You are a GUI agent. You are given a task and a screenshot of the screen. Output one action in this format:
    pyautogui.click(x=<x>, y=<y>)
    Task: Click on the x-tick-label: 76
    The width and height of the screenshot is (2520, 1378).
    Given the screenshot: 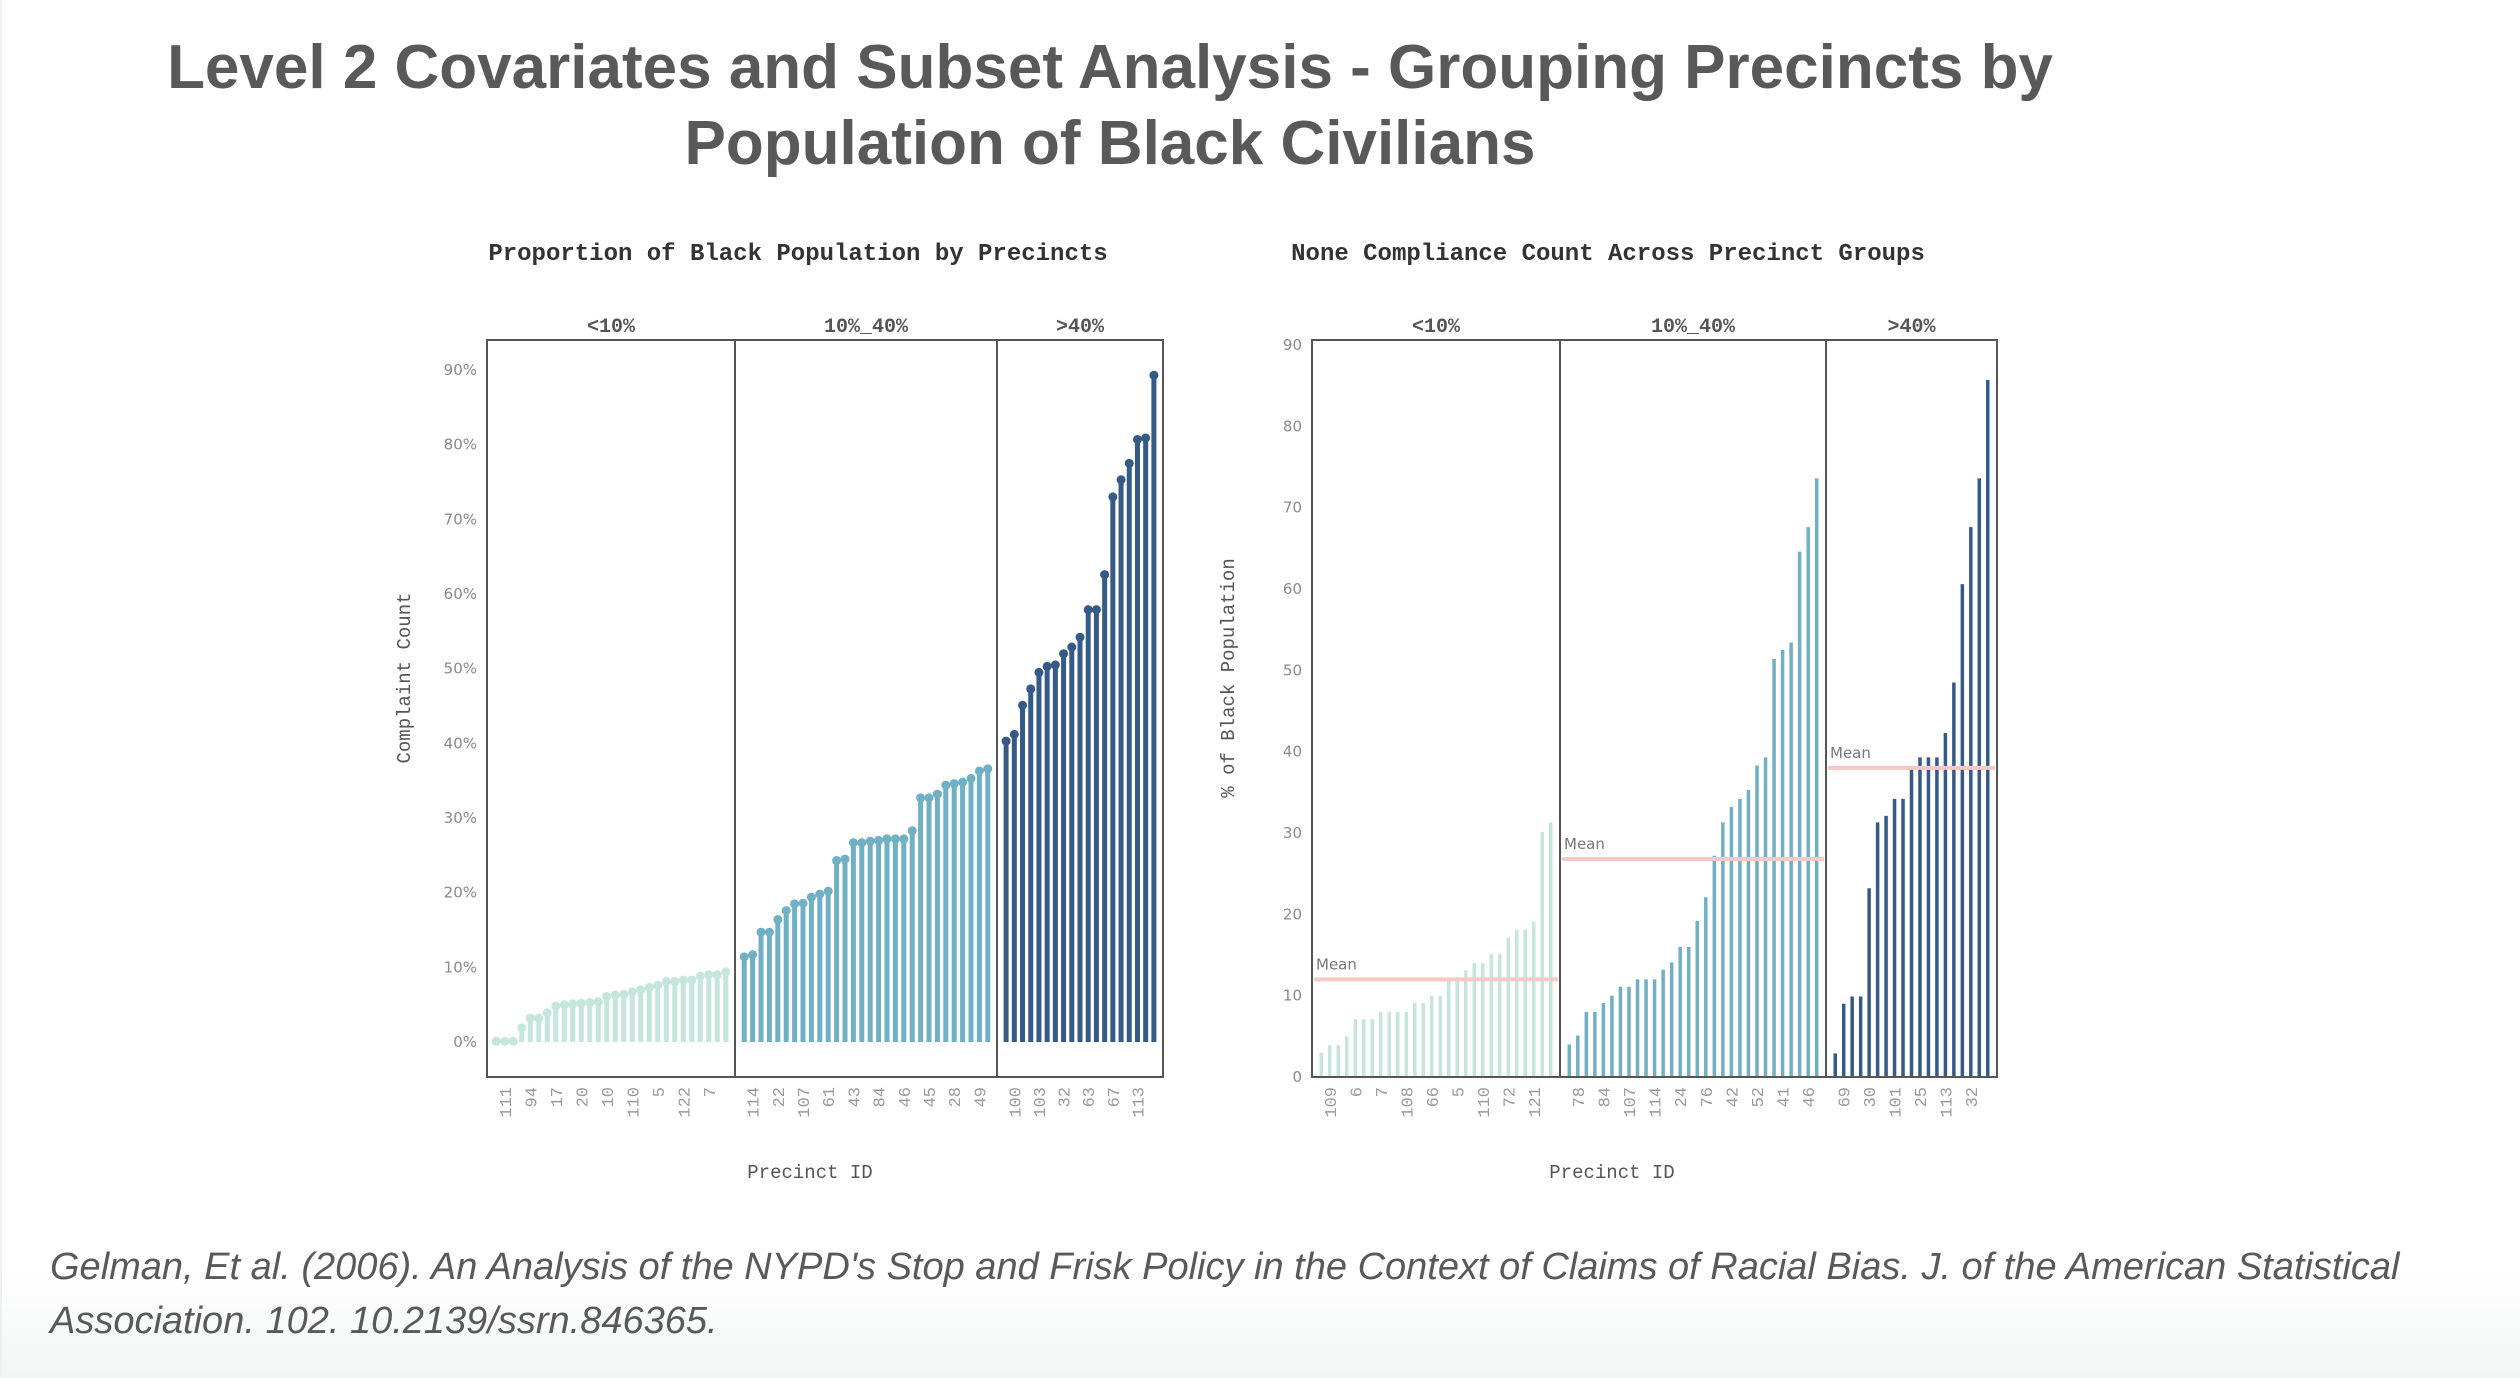 What is the action you would take?
    pyautogui.click(x=1708, y=1097)
    